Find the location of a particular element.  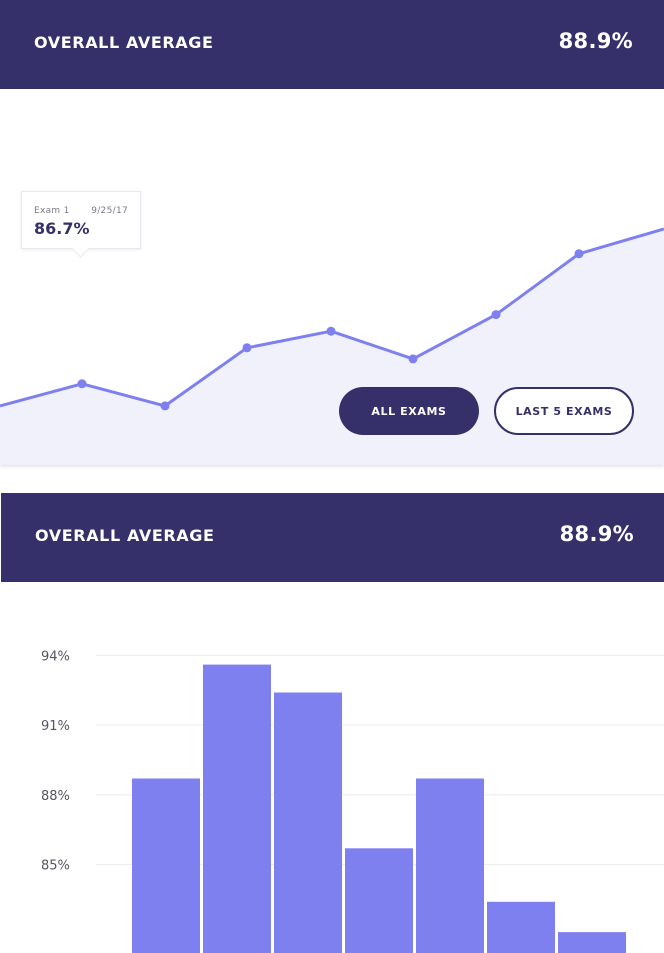

y-tick-label: 85% is located at coordinates (55, 866).